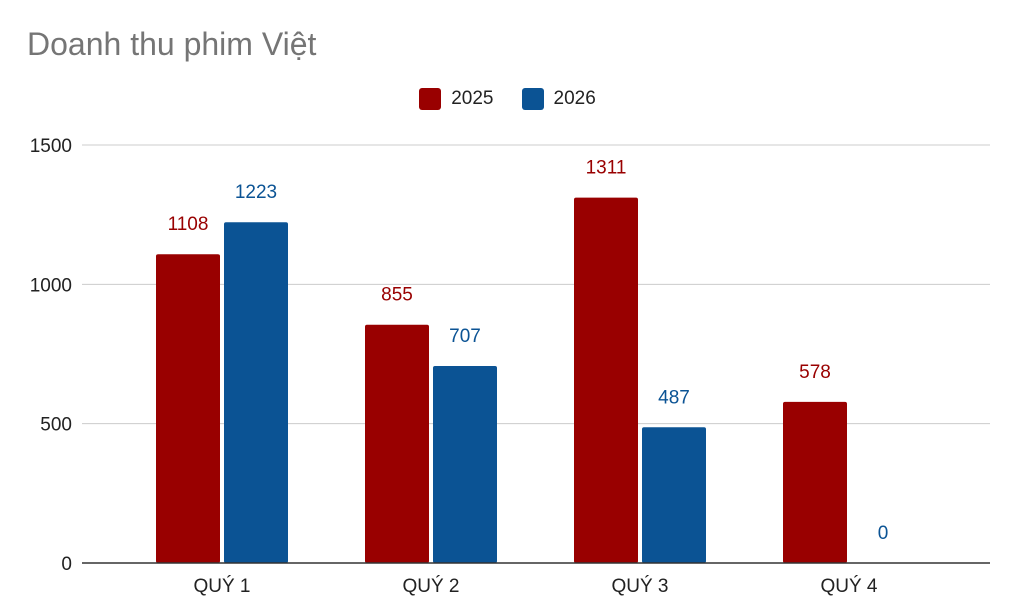  What do you see at coordinates (51, 285) in the screenshot?
I see `y-tick-label: 1000` at bounding box center [51, 285].